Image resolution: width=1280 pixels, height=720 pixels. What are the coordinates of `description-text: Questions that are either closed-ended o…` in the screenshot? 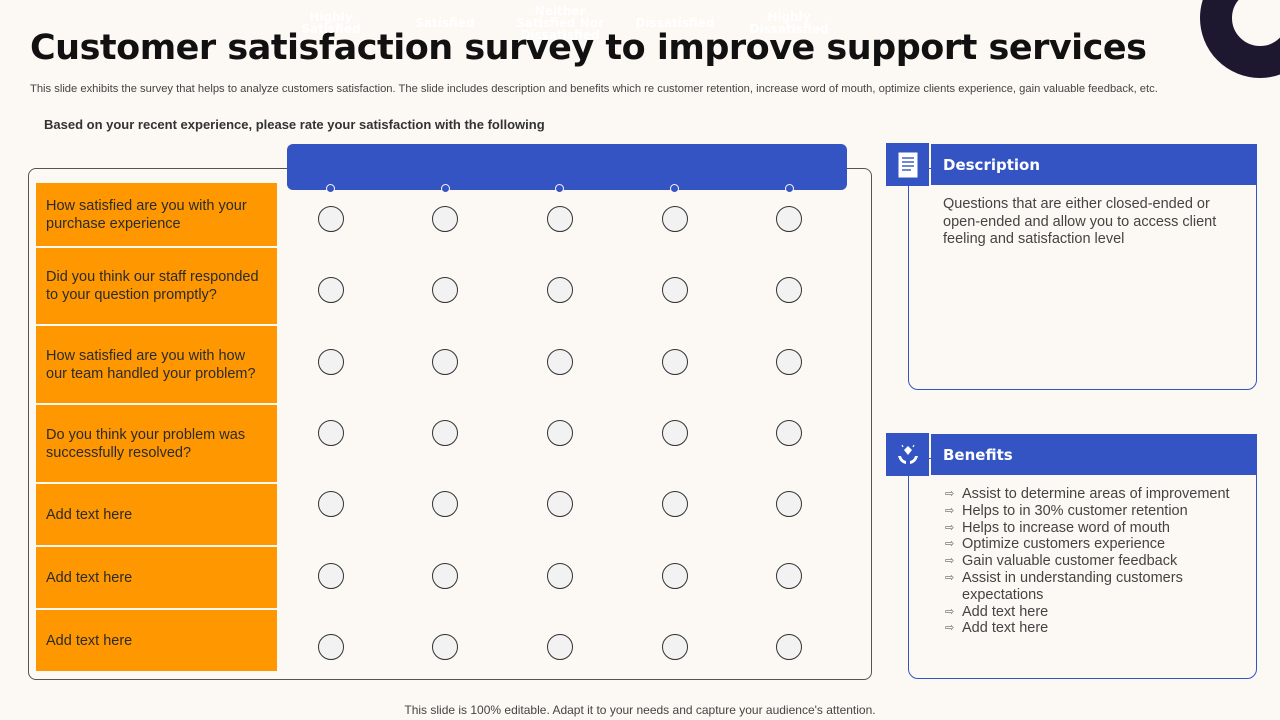 It's located at (1080, 221).